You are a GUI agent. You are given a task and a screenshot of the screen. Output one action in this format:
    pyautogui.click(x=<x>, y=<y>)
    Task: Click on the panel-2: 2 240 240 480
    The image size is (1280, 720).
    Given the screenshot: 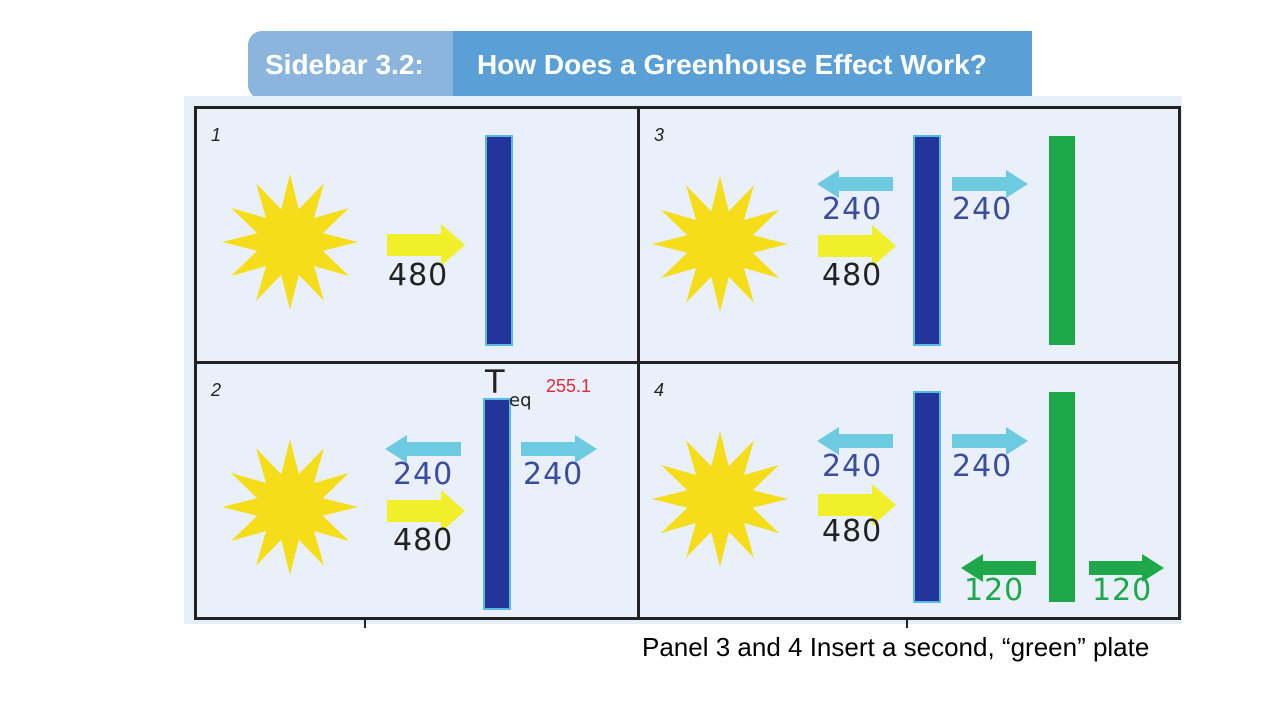 What is the action you would take?
    pyautogui.click(x=417, y=490)
    